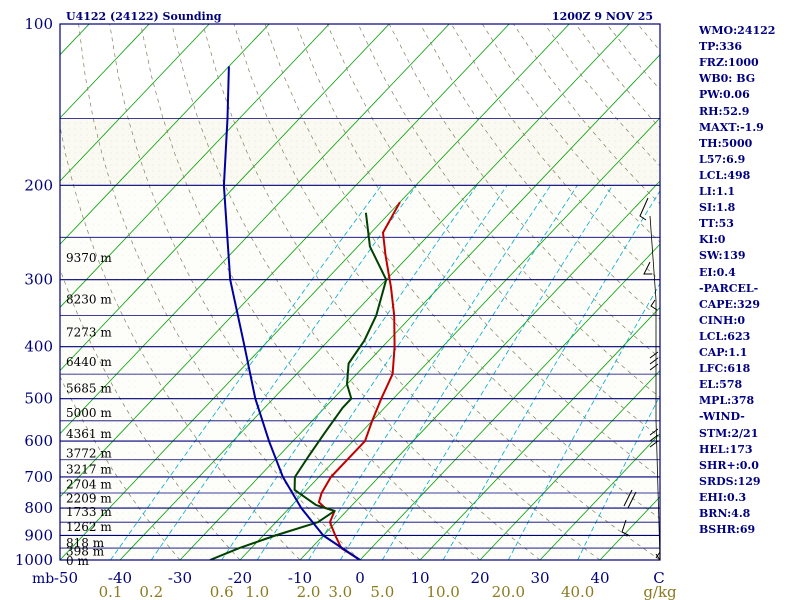 Image resolution: width=800 pixels, height=600 pixels. Describe the element at coordinates (77, 561) in the screenshot. I see `height-label: 0 m` at that location.